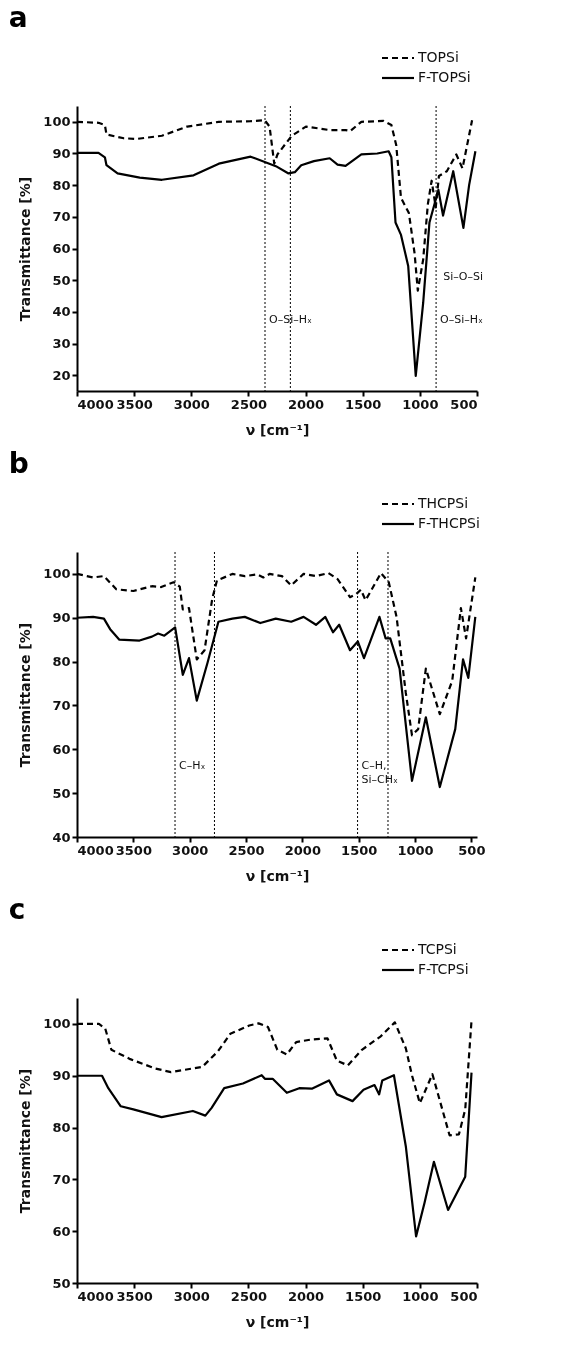  Describe the element at coordinates (438, 57) in the screenshot. I see `legend-label: TOPSi` at that location.